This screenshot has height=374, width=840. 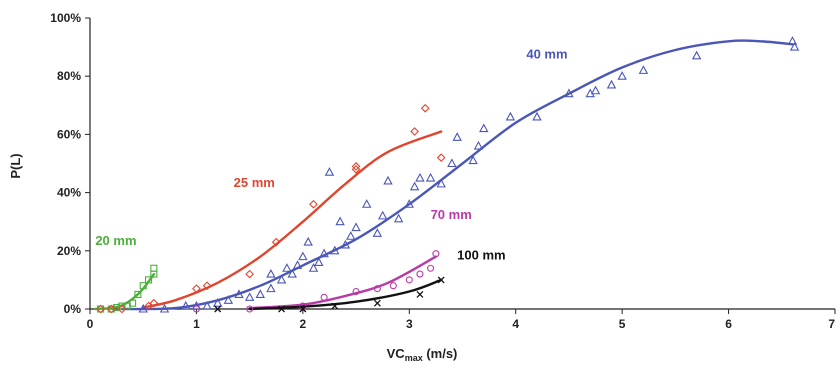 I want to click on series-label-25-mm: 25 mm, so click(x=254, y=182).